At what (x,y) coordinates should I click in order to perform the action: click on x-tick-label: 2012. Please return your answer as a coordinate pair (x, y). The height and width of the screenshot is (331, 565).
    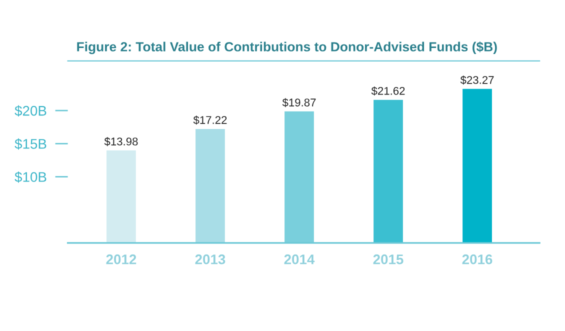
    Looking at the image, I should click on (121, 259).